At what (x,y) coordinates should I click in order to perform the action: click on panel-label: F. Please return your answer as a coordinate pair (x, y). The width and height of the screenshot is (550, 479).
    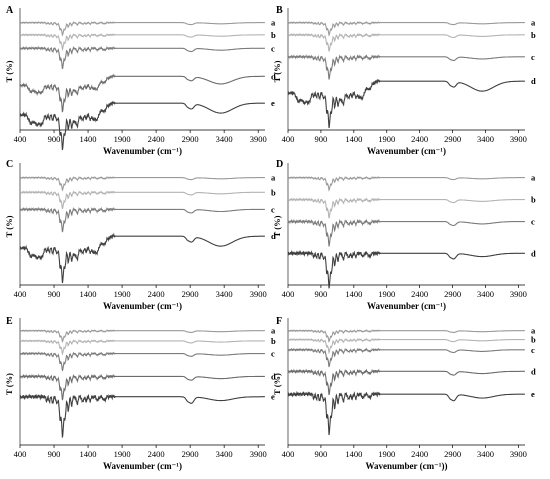
    Looking at the image, I should click on (279, 321).